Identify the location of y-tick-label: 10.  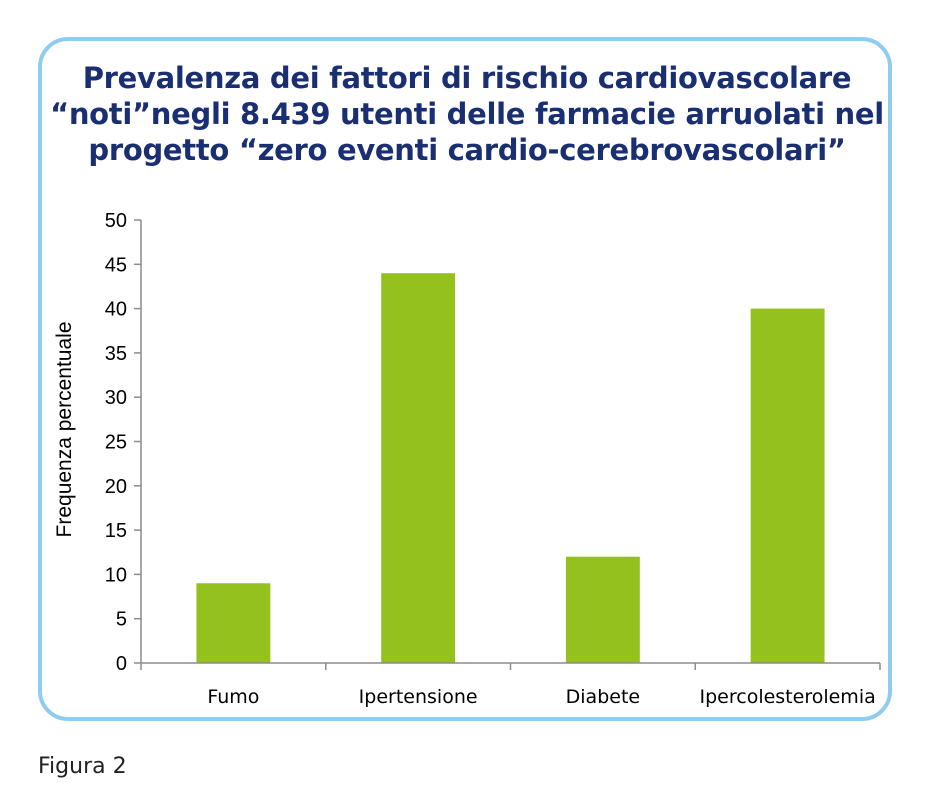
(116, 575).